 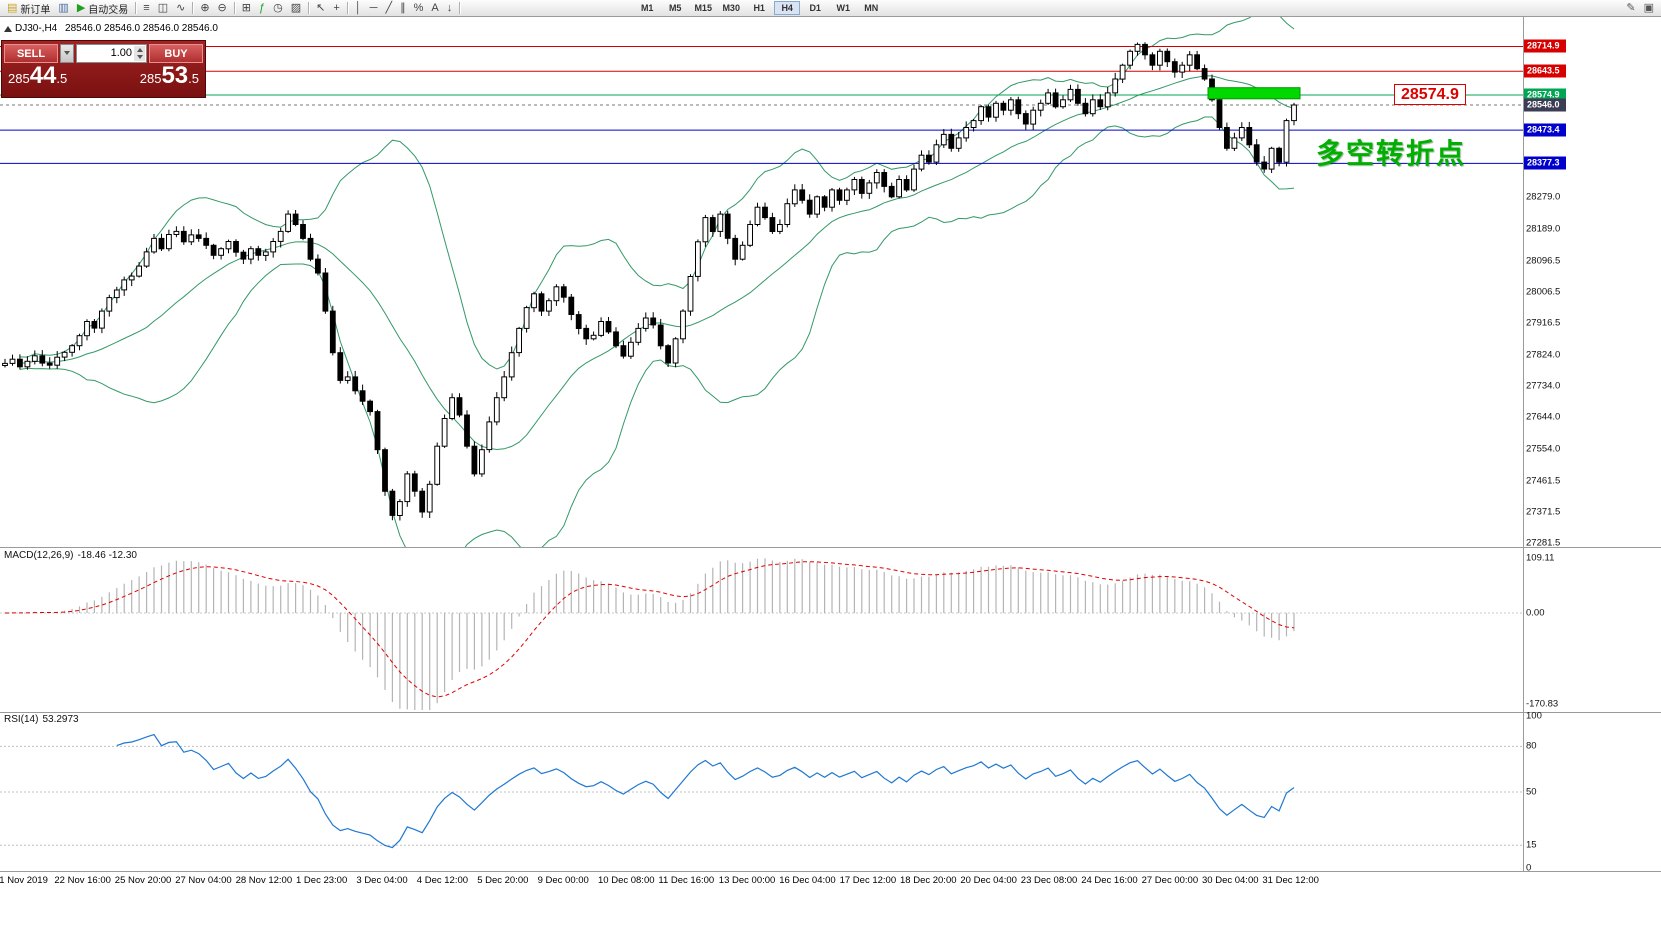 What do you see at coordinates (1542, 704) in the screenshot?
I see `macd-axis-label: -170.83` at bounding box center [1542, 704].